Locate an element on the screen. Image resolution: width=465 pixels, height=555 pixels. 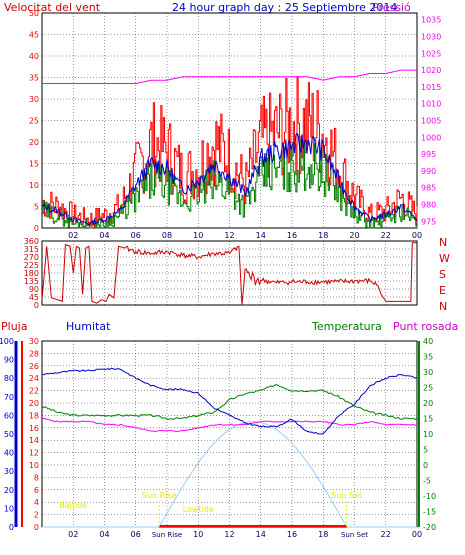
pressure-title: Pressió is located at coordinates (391, 7).